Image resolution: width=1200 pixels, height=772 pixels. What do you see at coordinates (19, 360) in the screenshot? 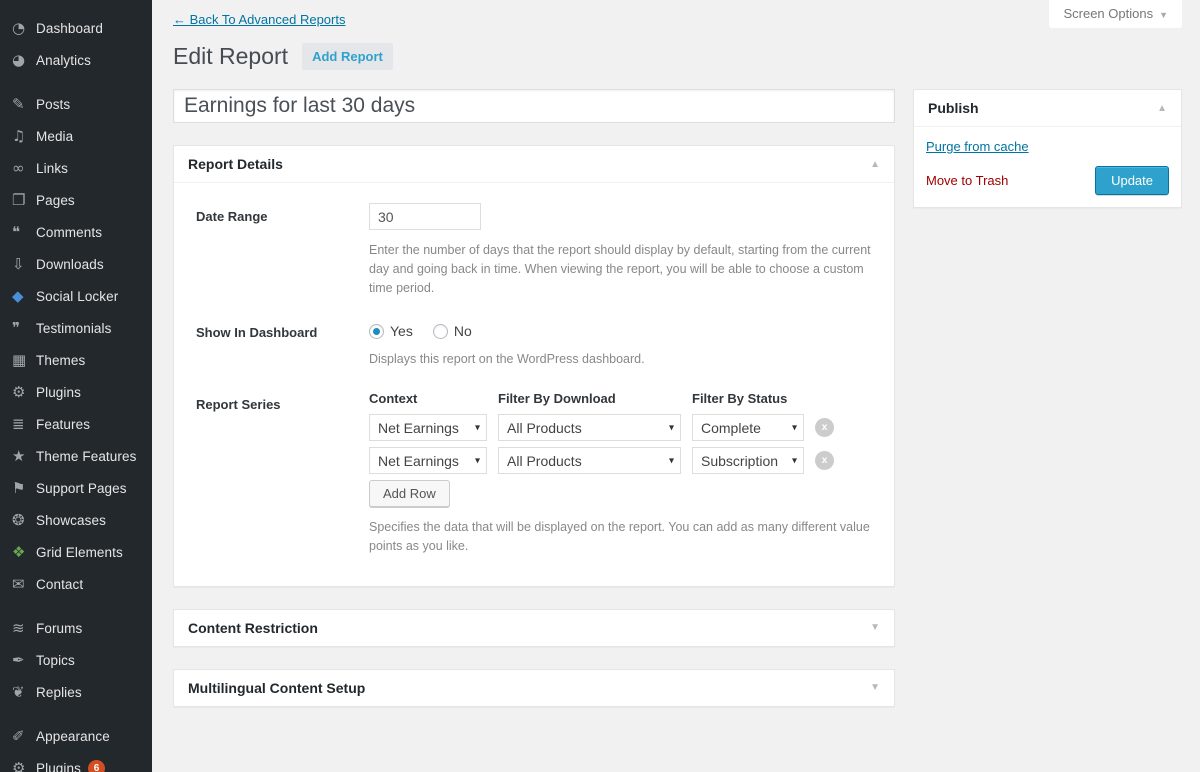
I see `themes-icon: ▦` at bounding box center [19, 360].